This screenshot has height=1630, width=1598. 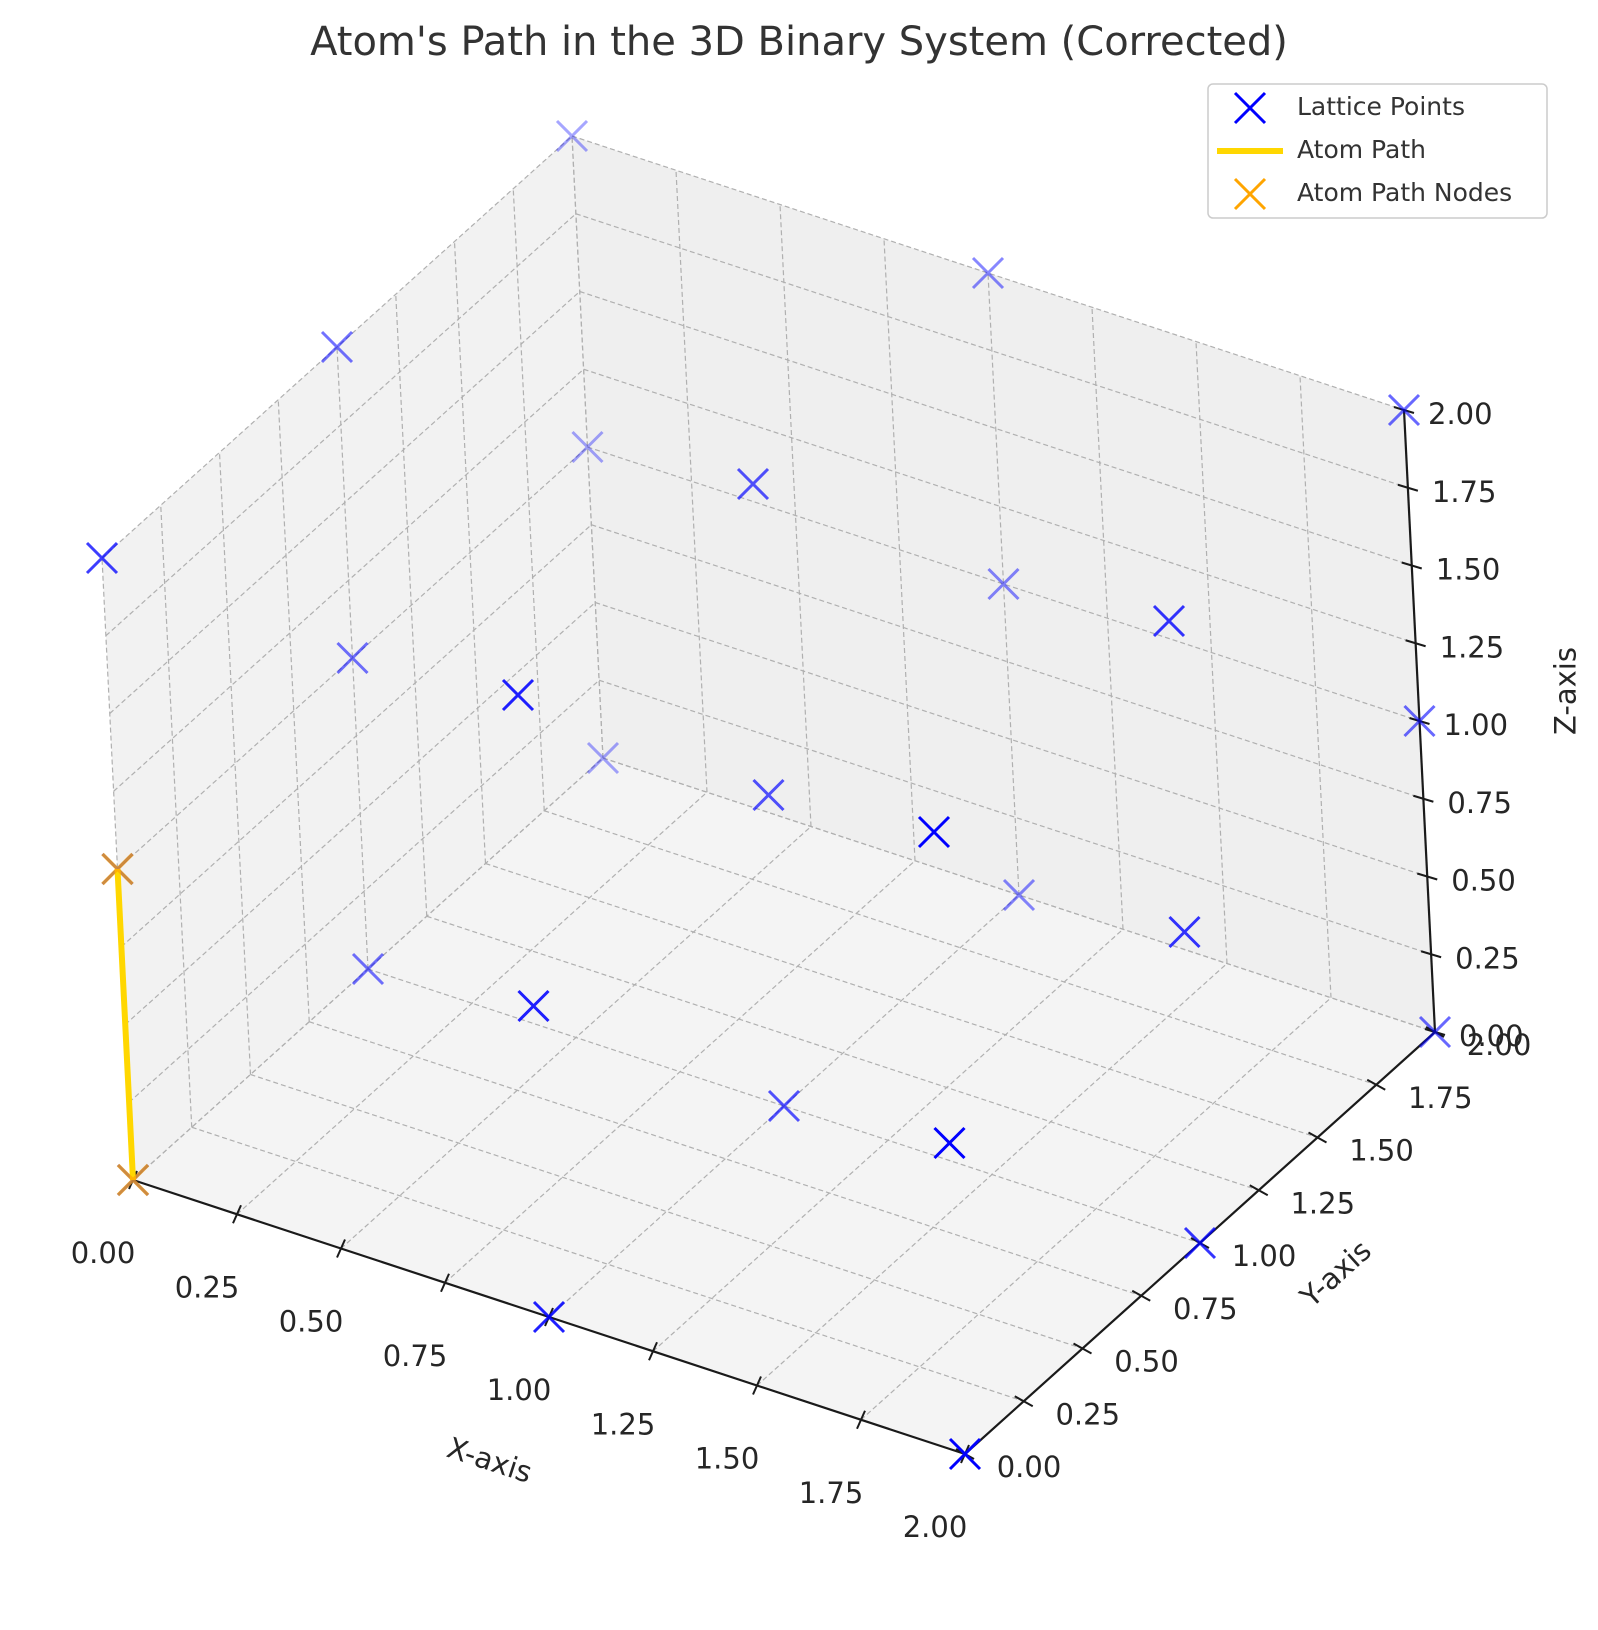 What do you see at coordinates (1464, 492) in the screenshot?
I see `z-tick-label: 1.75` at bounding box center [1464, 492].